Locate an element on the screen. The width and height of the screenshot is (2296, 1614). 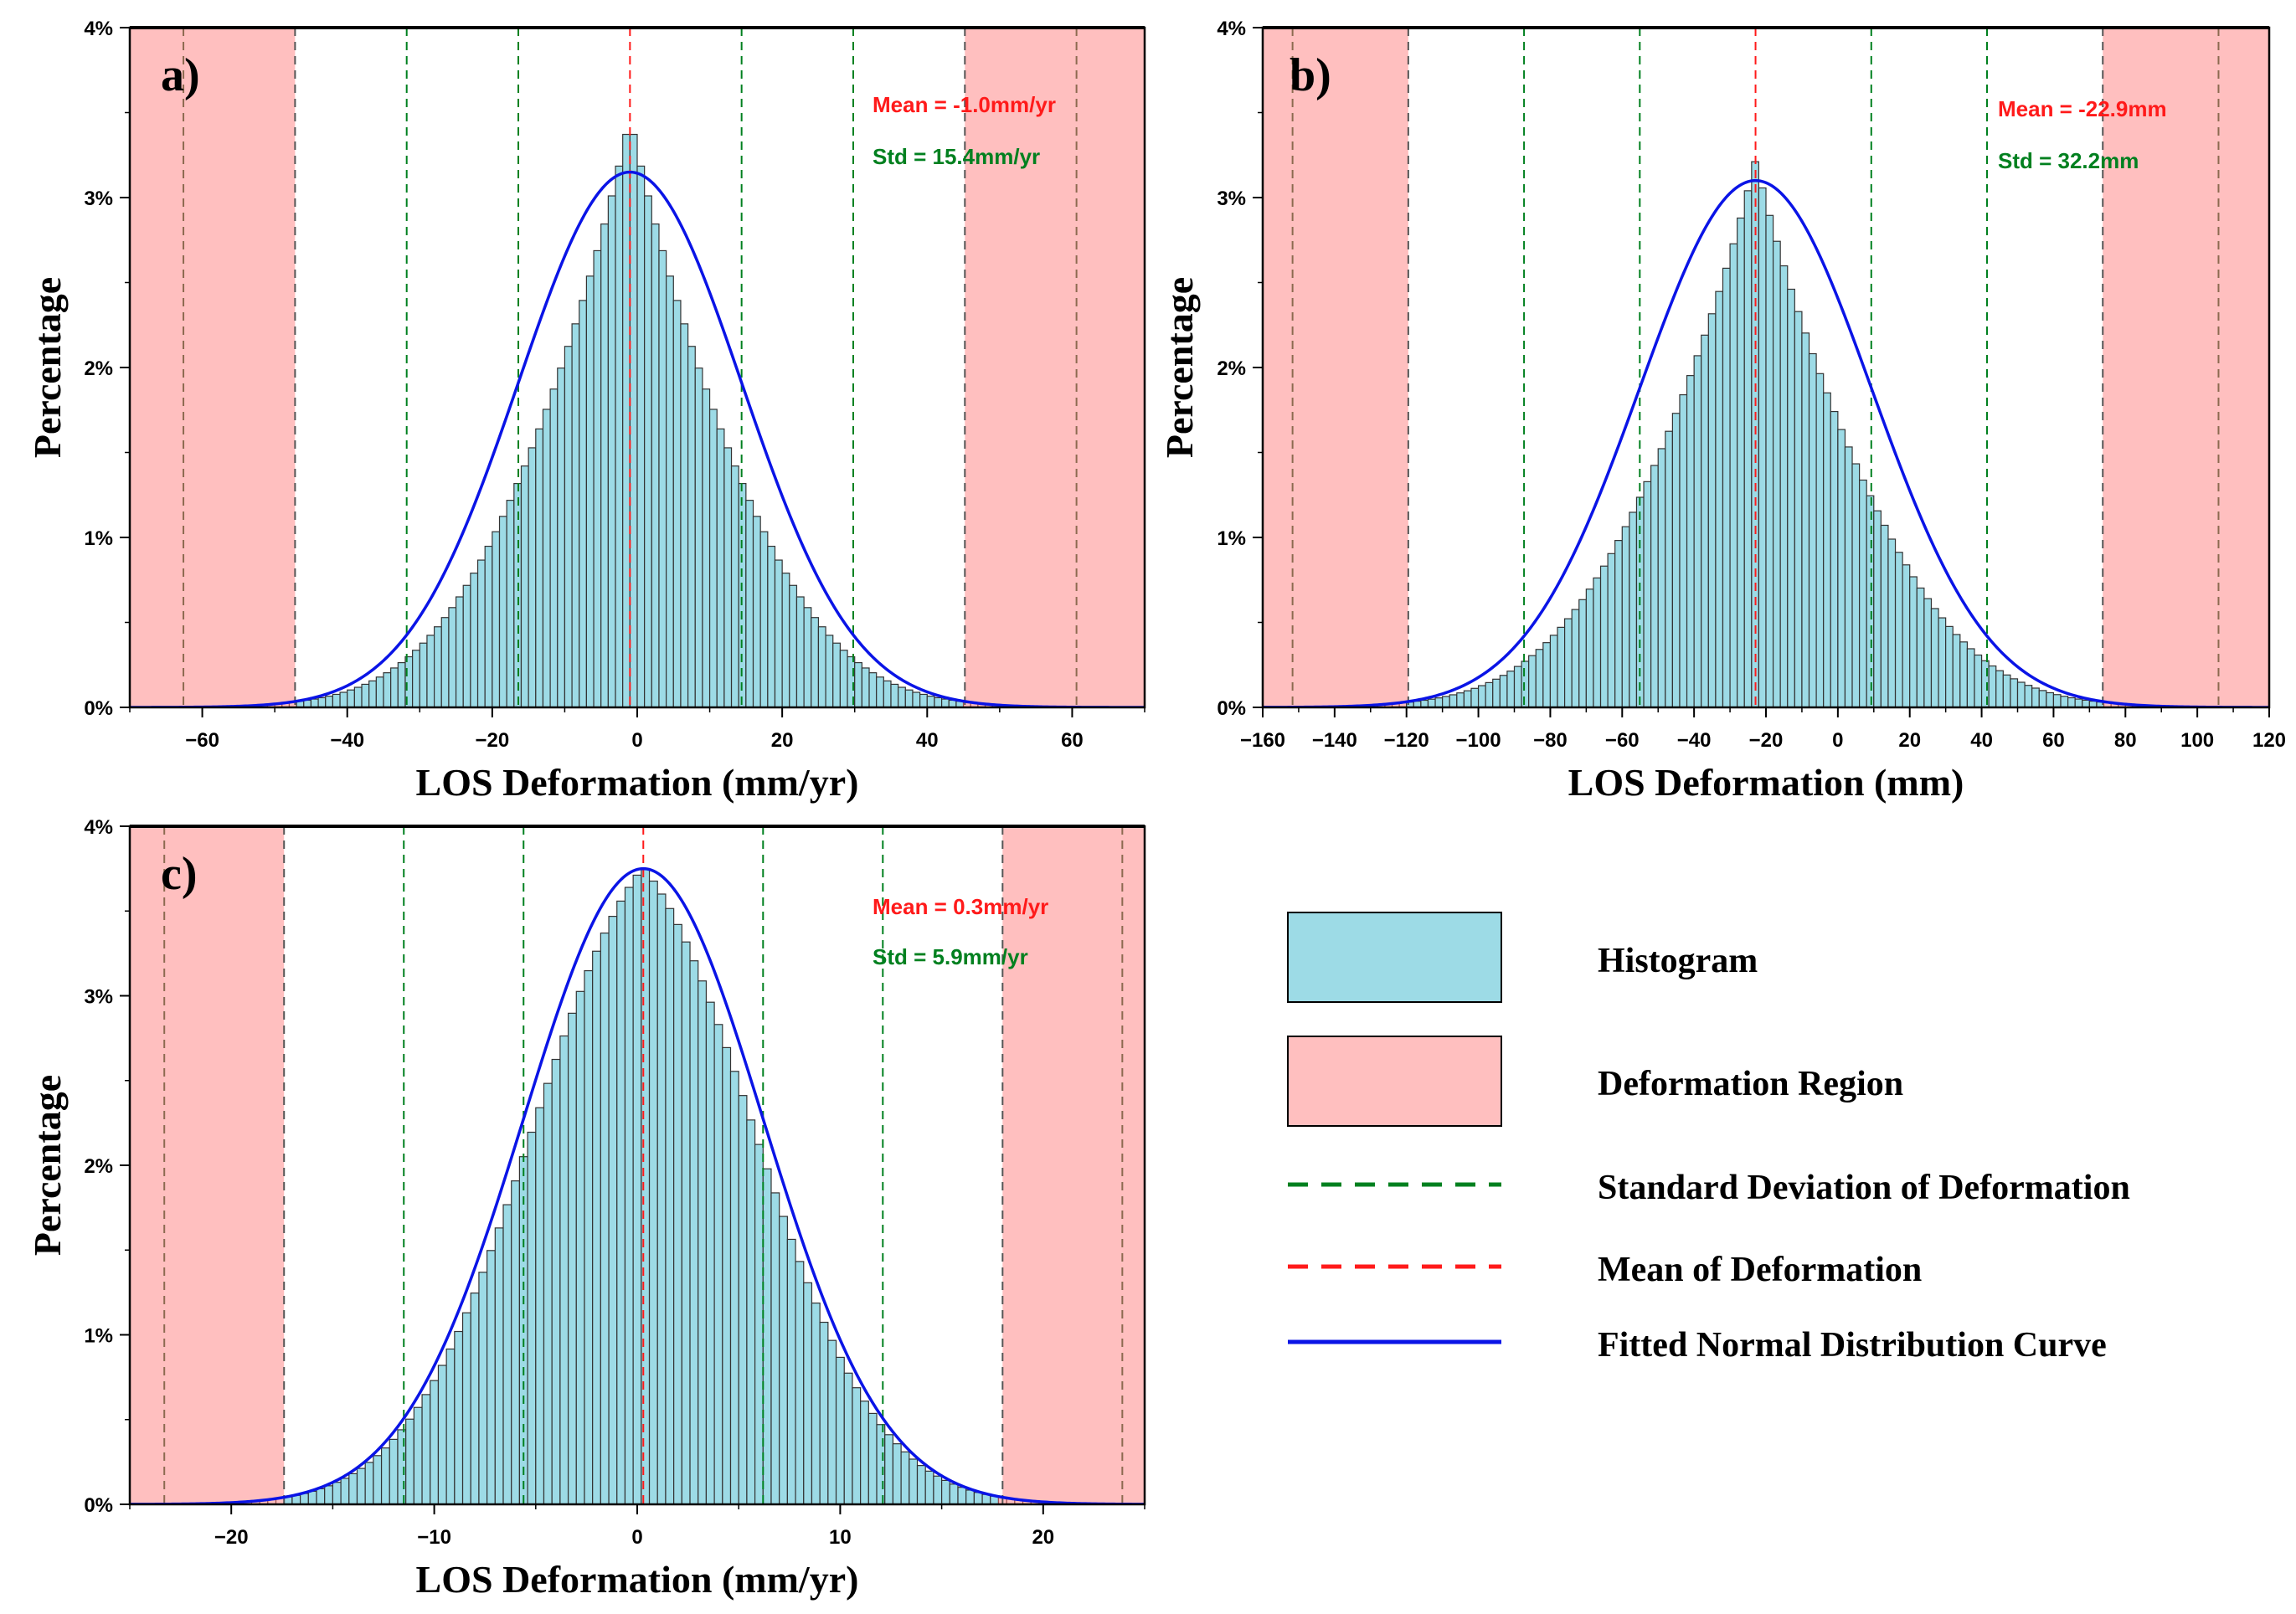
y-tick-label: 0% is located at coordinates (99, 708).